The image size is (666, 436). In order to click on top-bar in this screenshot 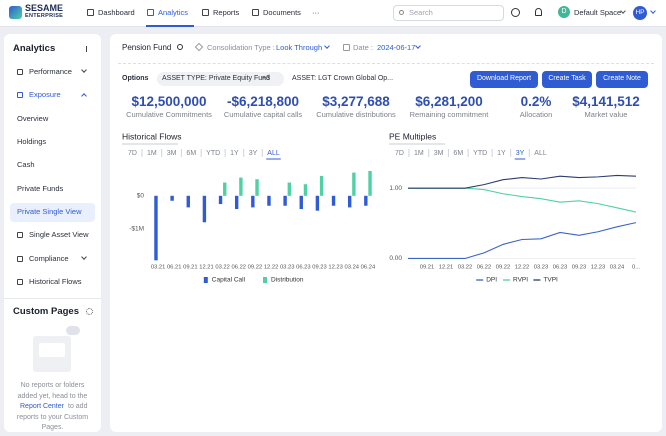, I will do `click(333, 13)`.